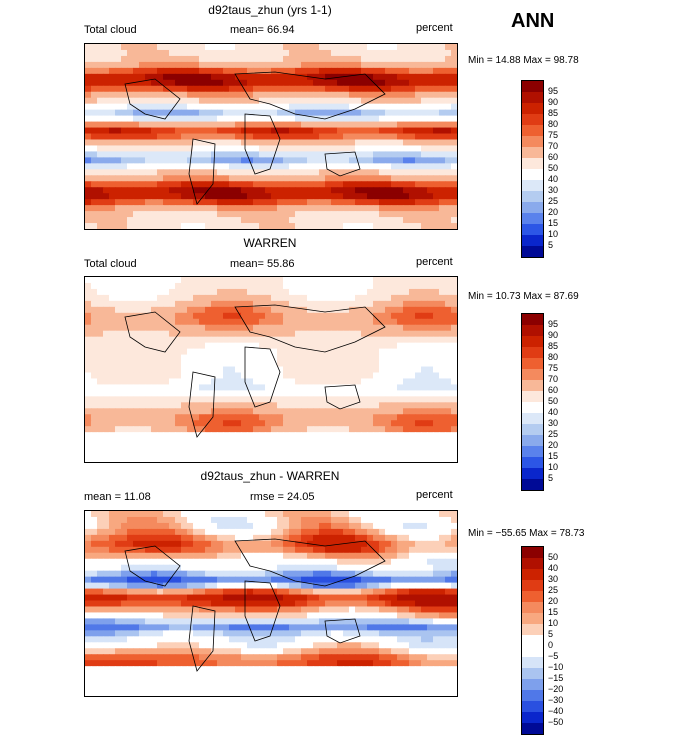 This screenshot has height=735, width=700. What do you see at coordinates (550, 245) in the screenshot?
I see `colorbar-tick-label: 5` at bounding box center [550, 245].